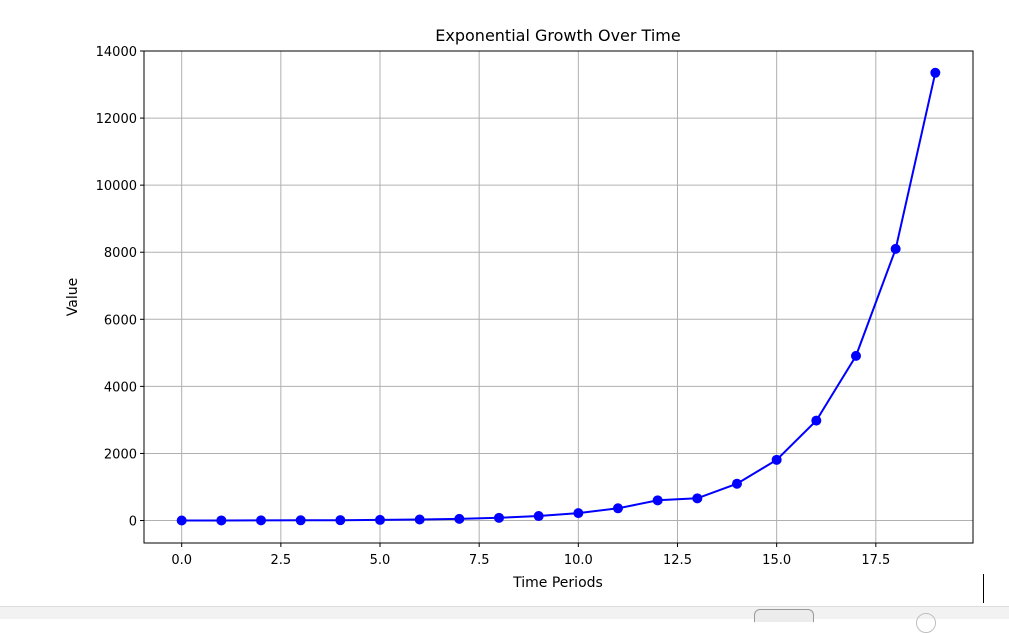  I want to click on text-cursor, so click(983, 588).